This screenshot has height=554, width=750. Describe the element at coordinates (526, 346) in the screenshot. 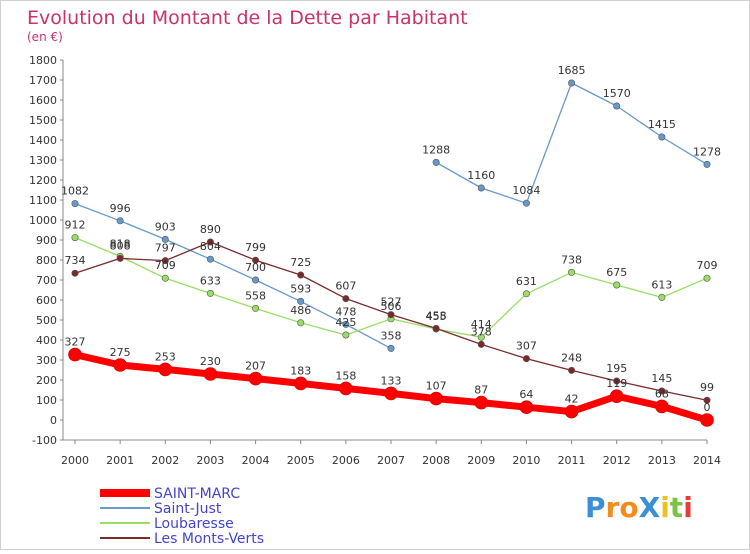

I see `data-label: 307` at that location.